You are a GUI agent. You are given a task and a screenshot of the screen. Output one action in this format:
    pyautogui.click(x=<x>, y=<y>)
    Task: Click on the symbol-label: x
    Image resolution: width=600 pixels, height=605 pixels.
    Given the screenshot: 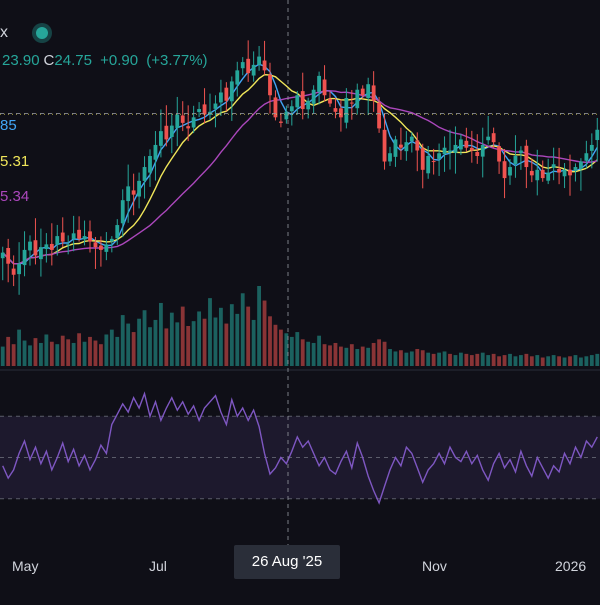 What is the action you would take?
    pyautogui.click(x=4, y=32)
    